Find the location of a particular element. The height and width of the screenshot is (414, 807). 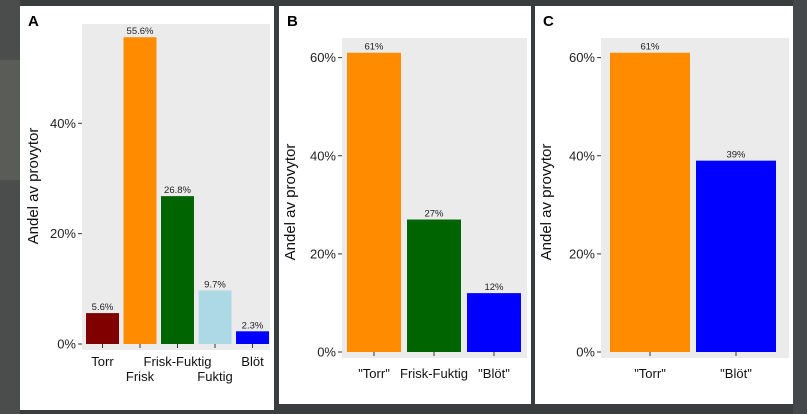

bar-value-label: 39% is located at coordinates (736, 155).